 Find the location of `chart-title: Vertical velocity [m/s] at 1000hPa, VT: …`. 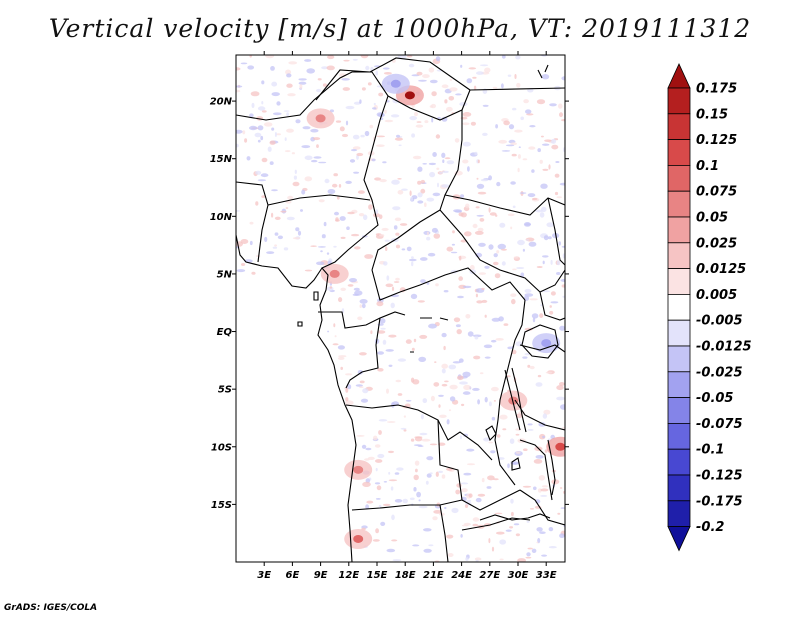

chart-title: Vertical velocity [m/s] at 1000hPa, VT: … is located at coordinates (400, 28).